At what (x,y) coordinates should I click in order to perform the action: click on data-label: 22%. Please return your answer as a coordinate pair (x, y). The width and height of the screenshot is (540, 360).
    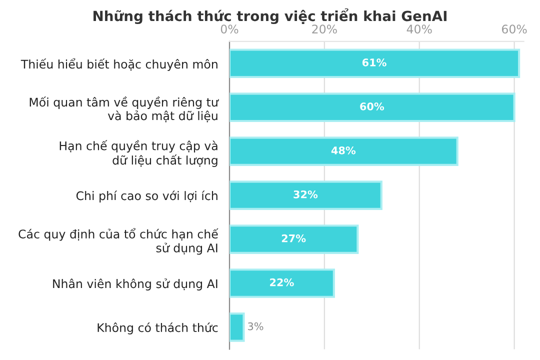
    Looking at the image, I should click on (282, 282).